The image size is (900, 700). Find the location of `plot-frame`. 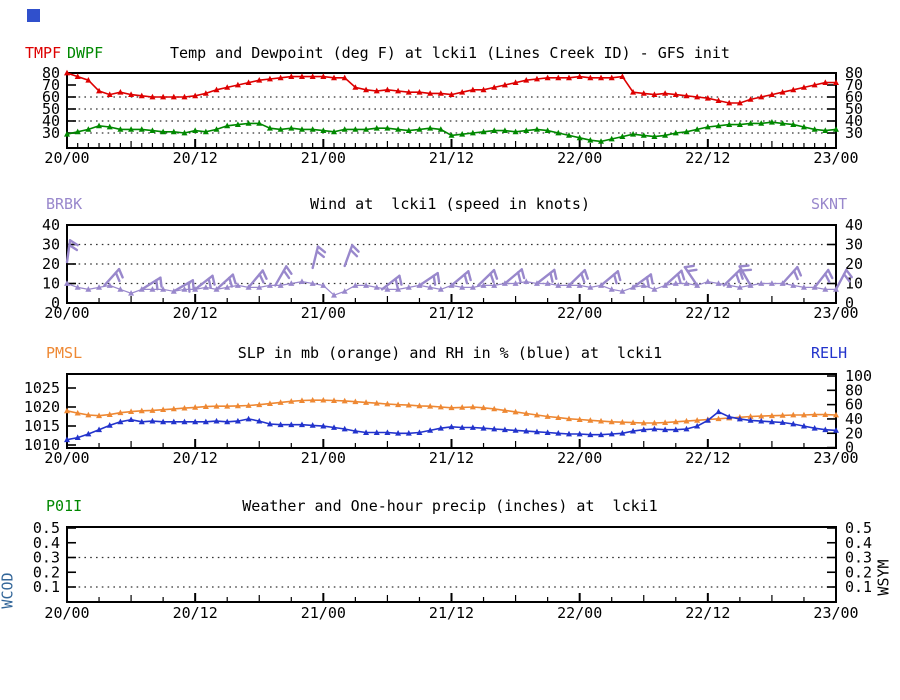

plot-frame is located at coordinates (451, 564).